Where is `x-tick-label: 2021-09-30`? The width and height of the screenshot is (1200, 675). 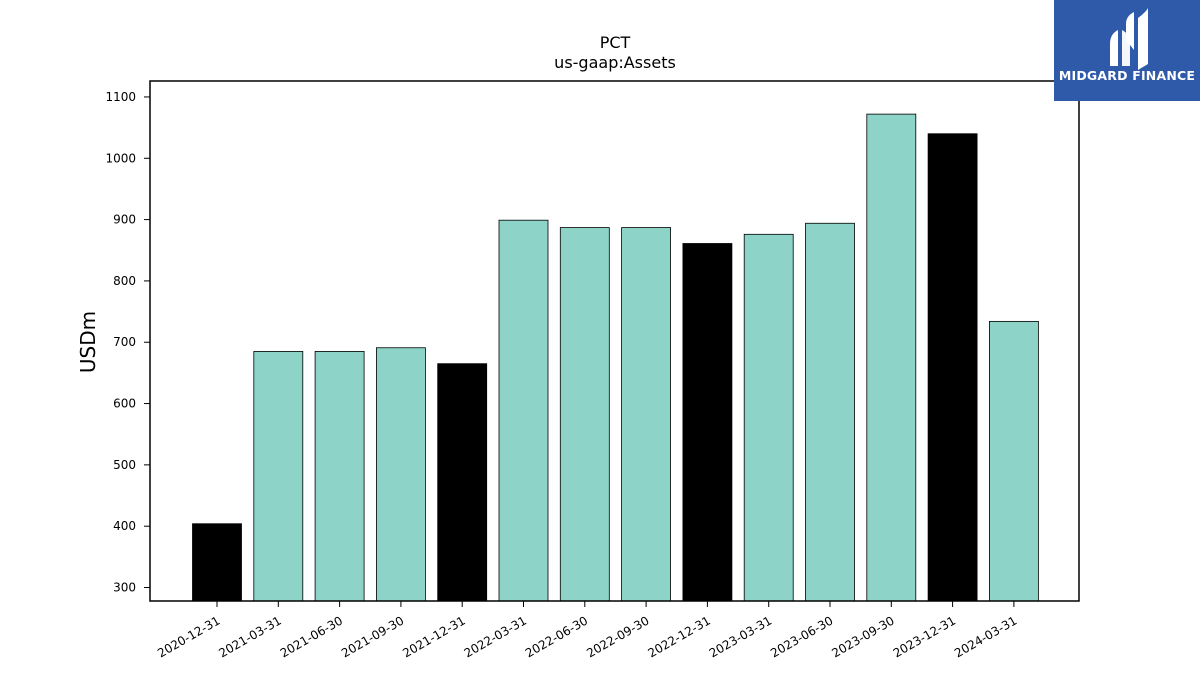
x-tick-label: 2021-09-30 is located at coordinates (372, 636).